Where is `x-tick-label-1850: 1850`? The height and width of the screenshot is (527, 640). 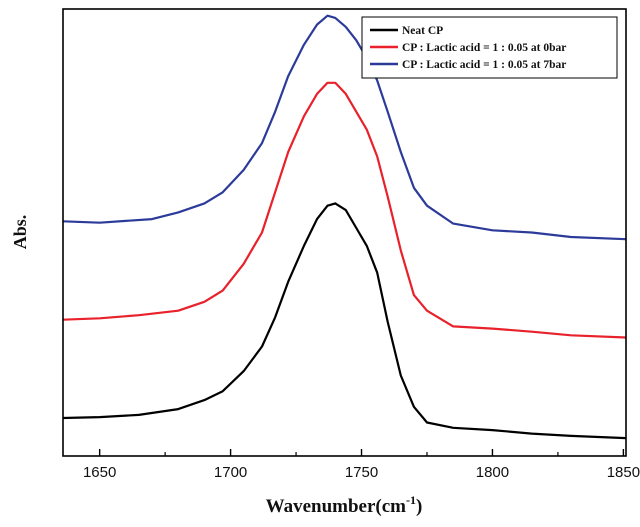 x-tick-label-1850: 1850 is located at coordinates (623, 472).